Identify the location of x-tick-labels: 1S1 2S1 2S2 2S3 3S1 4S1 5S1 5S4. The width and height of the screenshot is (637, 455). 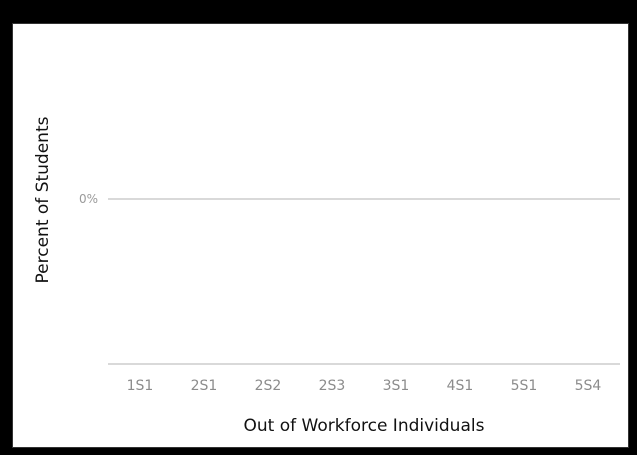
(364, 386).